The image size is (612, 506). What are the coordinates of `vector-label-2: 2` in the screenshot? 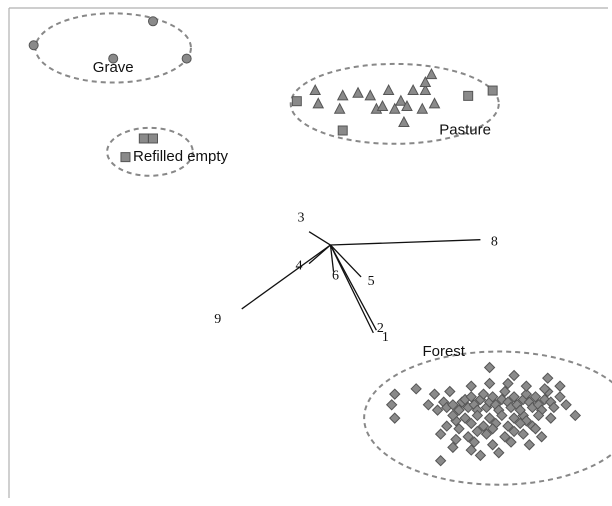 It's located at (380, 328).